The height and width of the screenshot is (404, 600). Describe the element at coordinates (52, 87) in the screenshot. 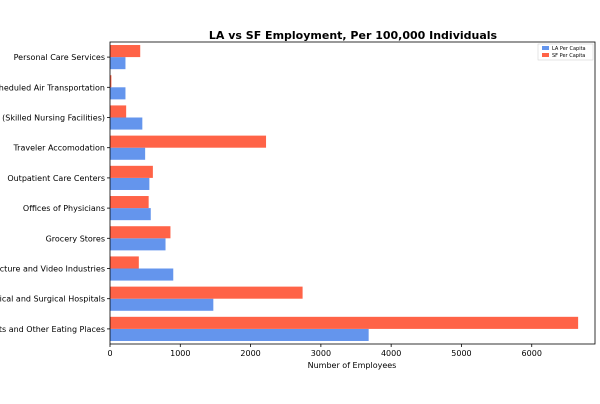

I see `y-tick-label-8: Scheduled Air Transportation` at that location.